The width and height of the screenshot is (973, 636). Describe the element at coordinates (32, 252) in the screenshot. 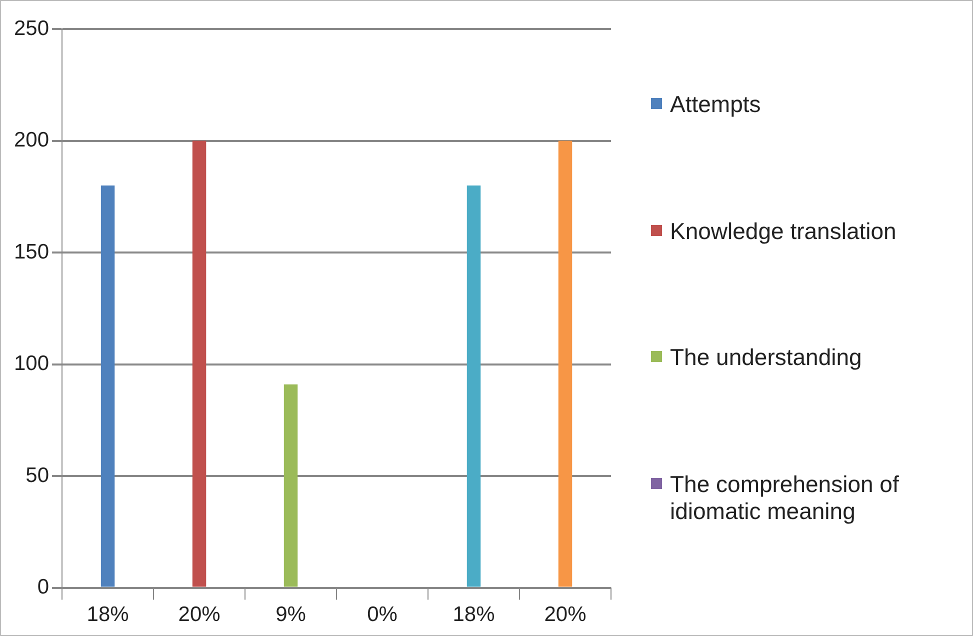

I see `y-tick-label: 150` at that location.